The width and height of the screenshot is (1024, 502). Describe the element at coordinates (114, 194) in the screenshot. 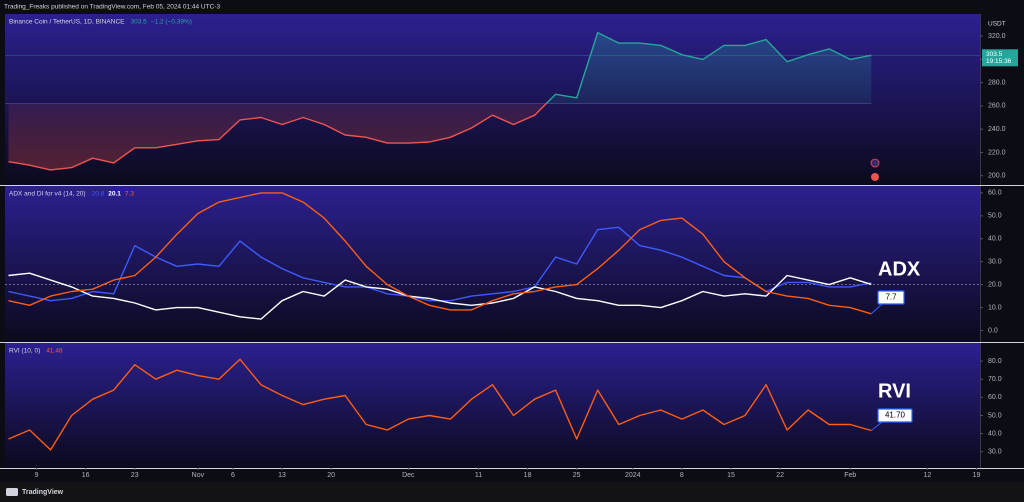

I see `legend-value: 20.1` at that location.